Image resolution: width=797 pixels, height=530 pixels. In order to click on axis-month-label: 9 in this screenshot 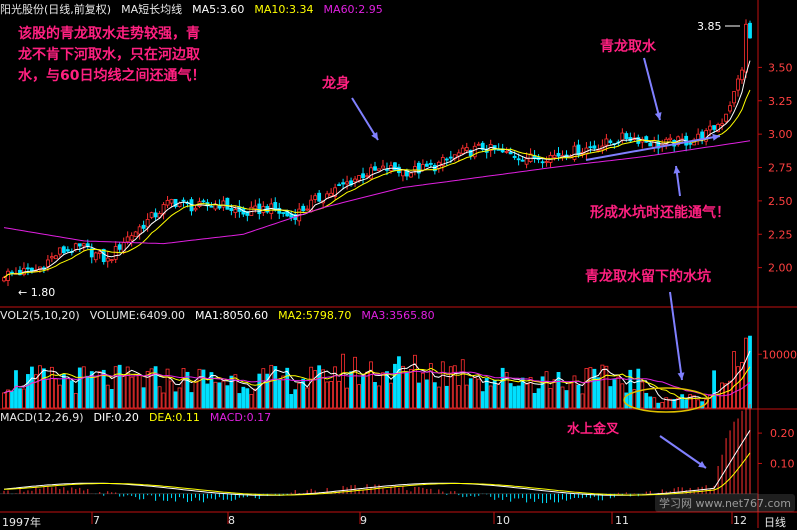, I will do `click(363, 520)`.